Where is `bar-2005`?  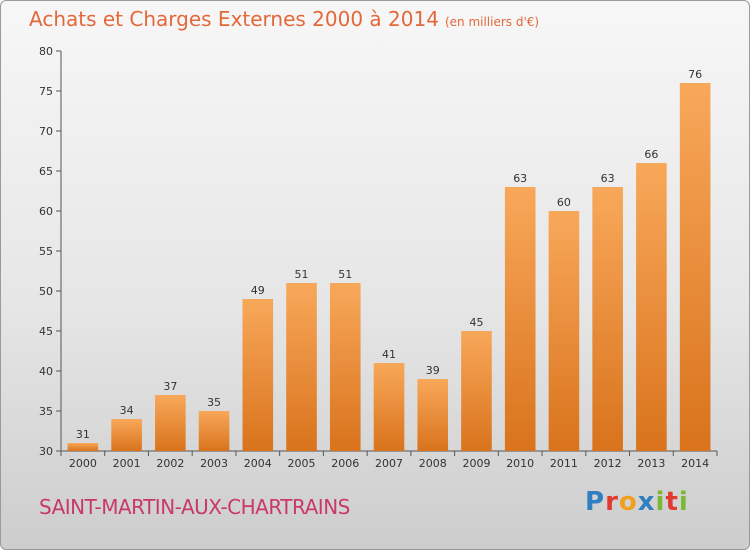
bar-2005 is located at coordinates (301, 367).